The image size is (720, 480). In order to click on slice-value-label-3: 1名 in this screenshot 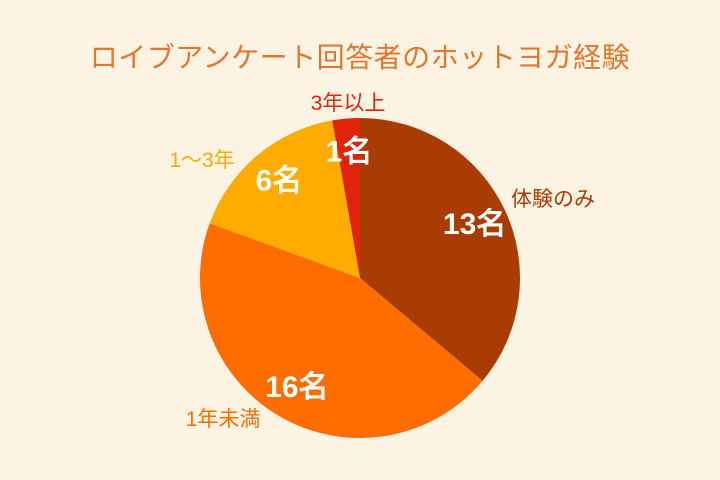, I will do `click(349, 152)`.